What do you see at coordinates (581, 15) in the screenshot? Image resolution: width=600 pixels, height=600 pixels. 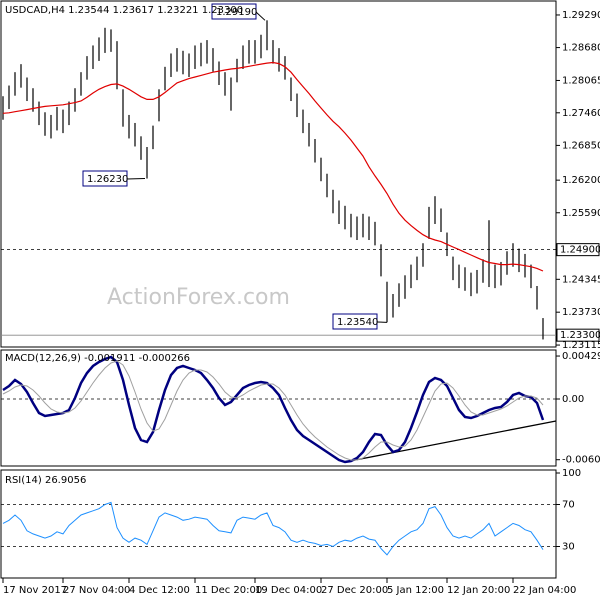 I see `y-tick-label: 1.29290` at bounding box center [581, 15].